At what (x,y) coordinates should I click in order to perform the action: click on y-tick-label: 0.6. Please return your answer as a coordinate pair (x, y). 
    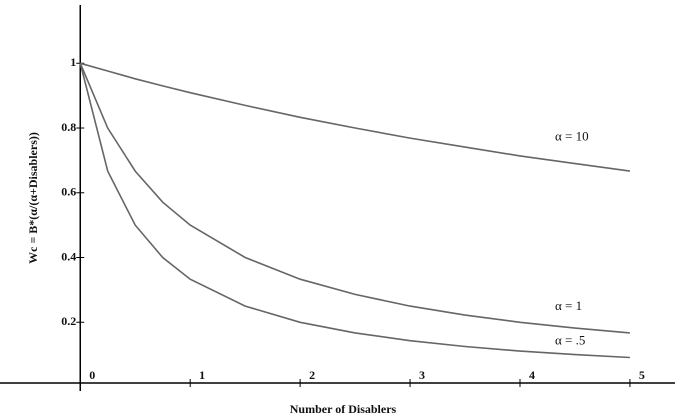
    Looking at the image, I should click on (68, 192).